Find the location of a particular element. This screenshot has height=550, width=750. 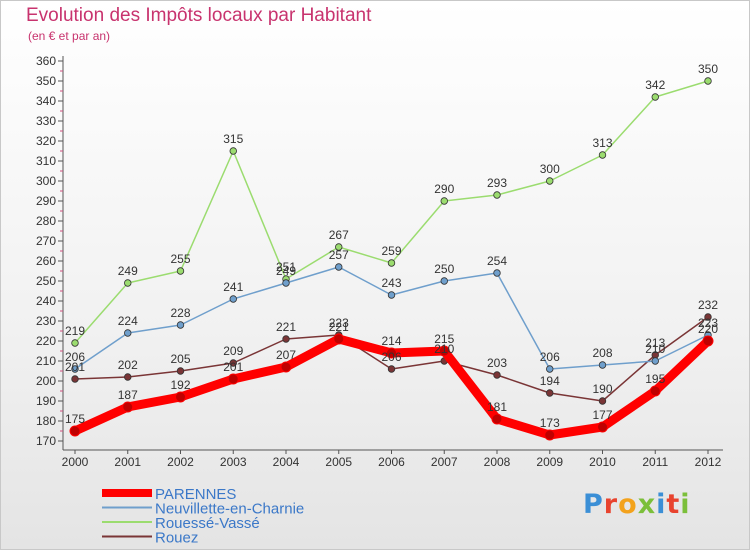

data-label: 202 is located at coordinates (128, 365).